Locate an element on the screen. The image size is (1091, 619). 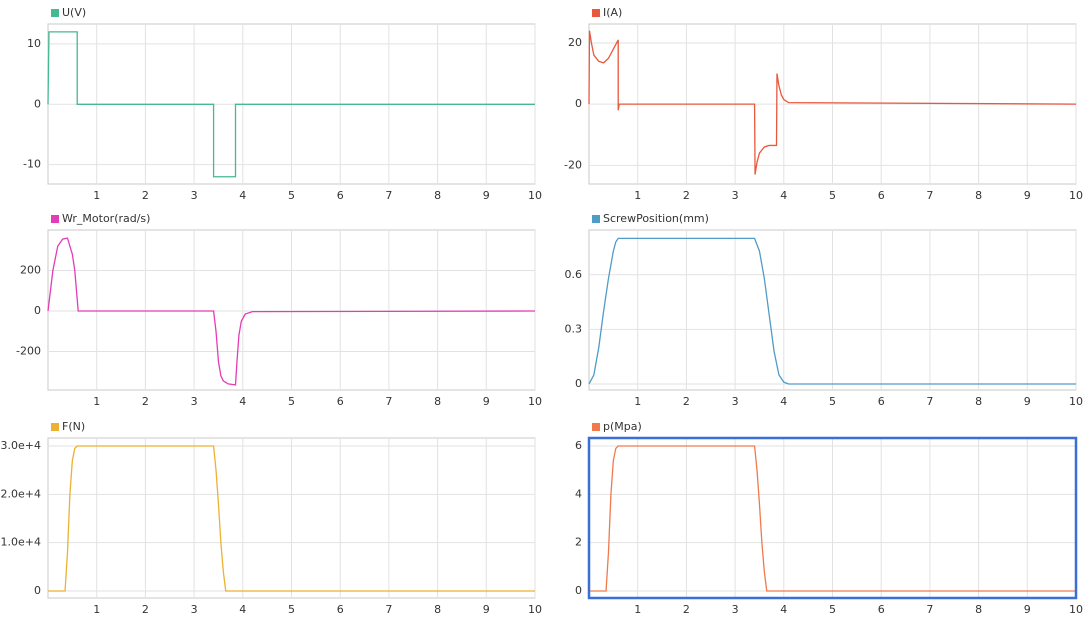
legend-label: F(N) is located at coordinates (73, 426).